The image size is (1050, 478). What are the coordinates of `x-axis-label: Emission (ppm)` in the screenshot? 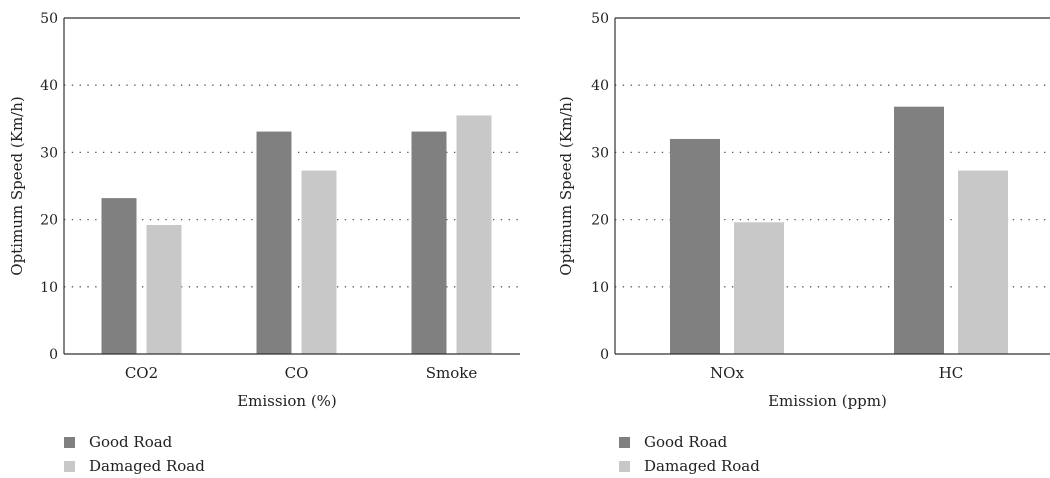 It's located at (827, 401).